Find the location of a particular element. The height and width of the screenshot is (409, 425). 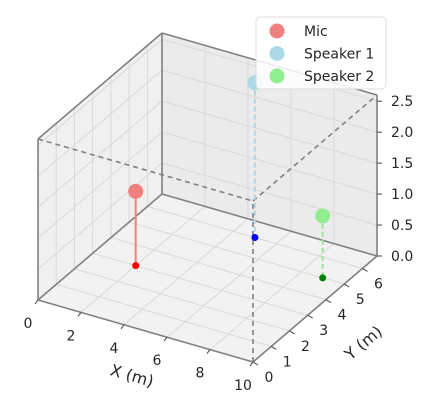

legend-label-3: Speaker 2 is located at coordinates (339, 77).